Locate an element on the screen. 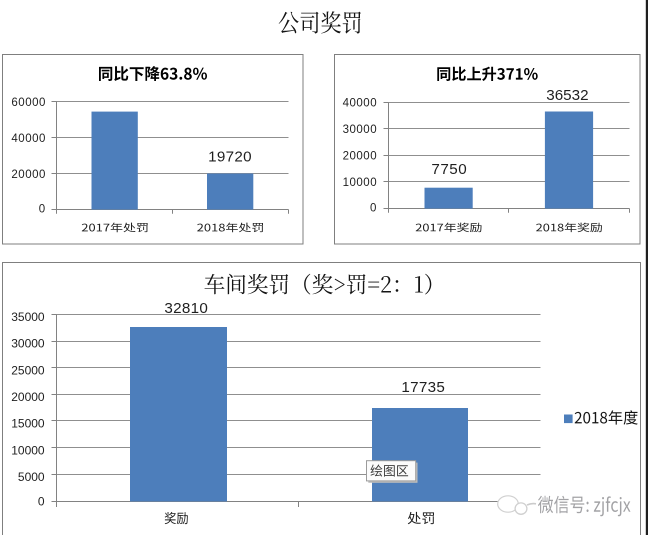 Image resolution: width=648 pixels, height=535 pixels. svg-text: 60000 is located at coordinates (28, 103).